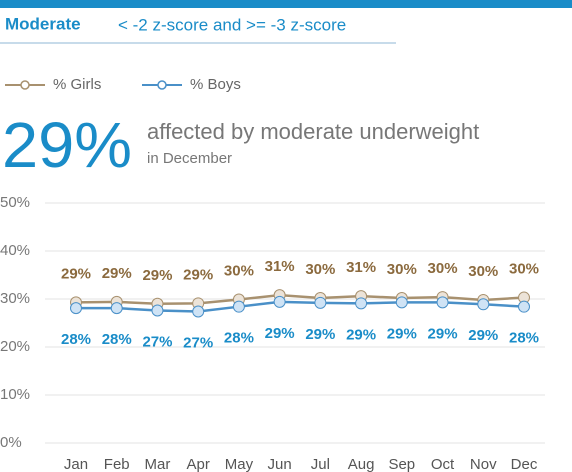 This screenshot has height=472, width=572. Describe the element at coordinates (313, 131) in the screenshot. I see `highlight-text: affected by moderate underweight` at that location.